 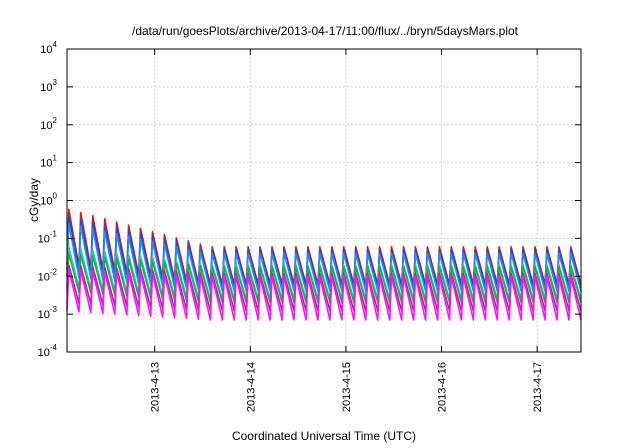 I want to click on x-tick-label: 2013-4-17, so click(x=538, y=387).